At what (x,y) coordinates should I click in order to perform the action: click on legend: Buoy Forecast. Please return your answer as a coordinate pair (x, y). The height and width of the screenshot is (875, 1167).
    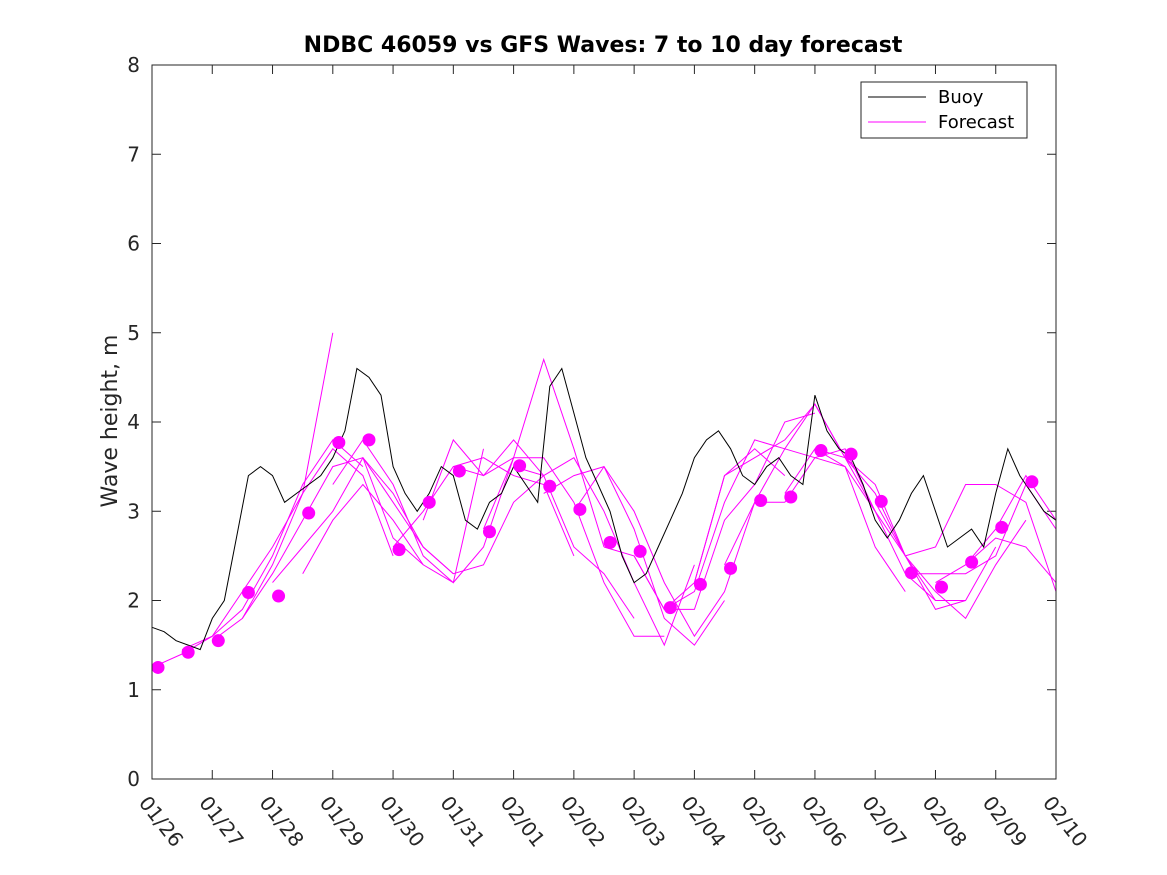
    Looking at the image, I should click on (944, 110).